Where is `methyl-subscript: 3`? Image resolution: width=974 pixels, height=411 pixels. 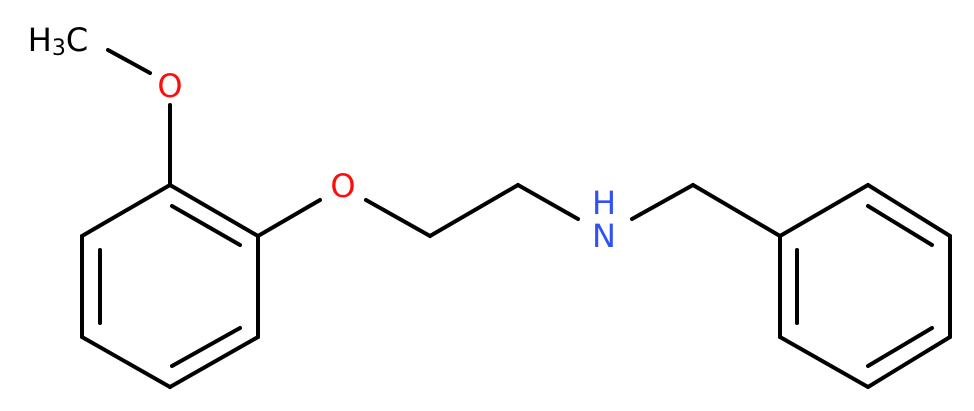 methyl-subscript: 3 is located at coordinates (59, 48).